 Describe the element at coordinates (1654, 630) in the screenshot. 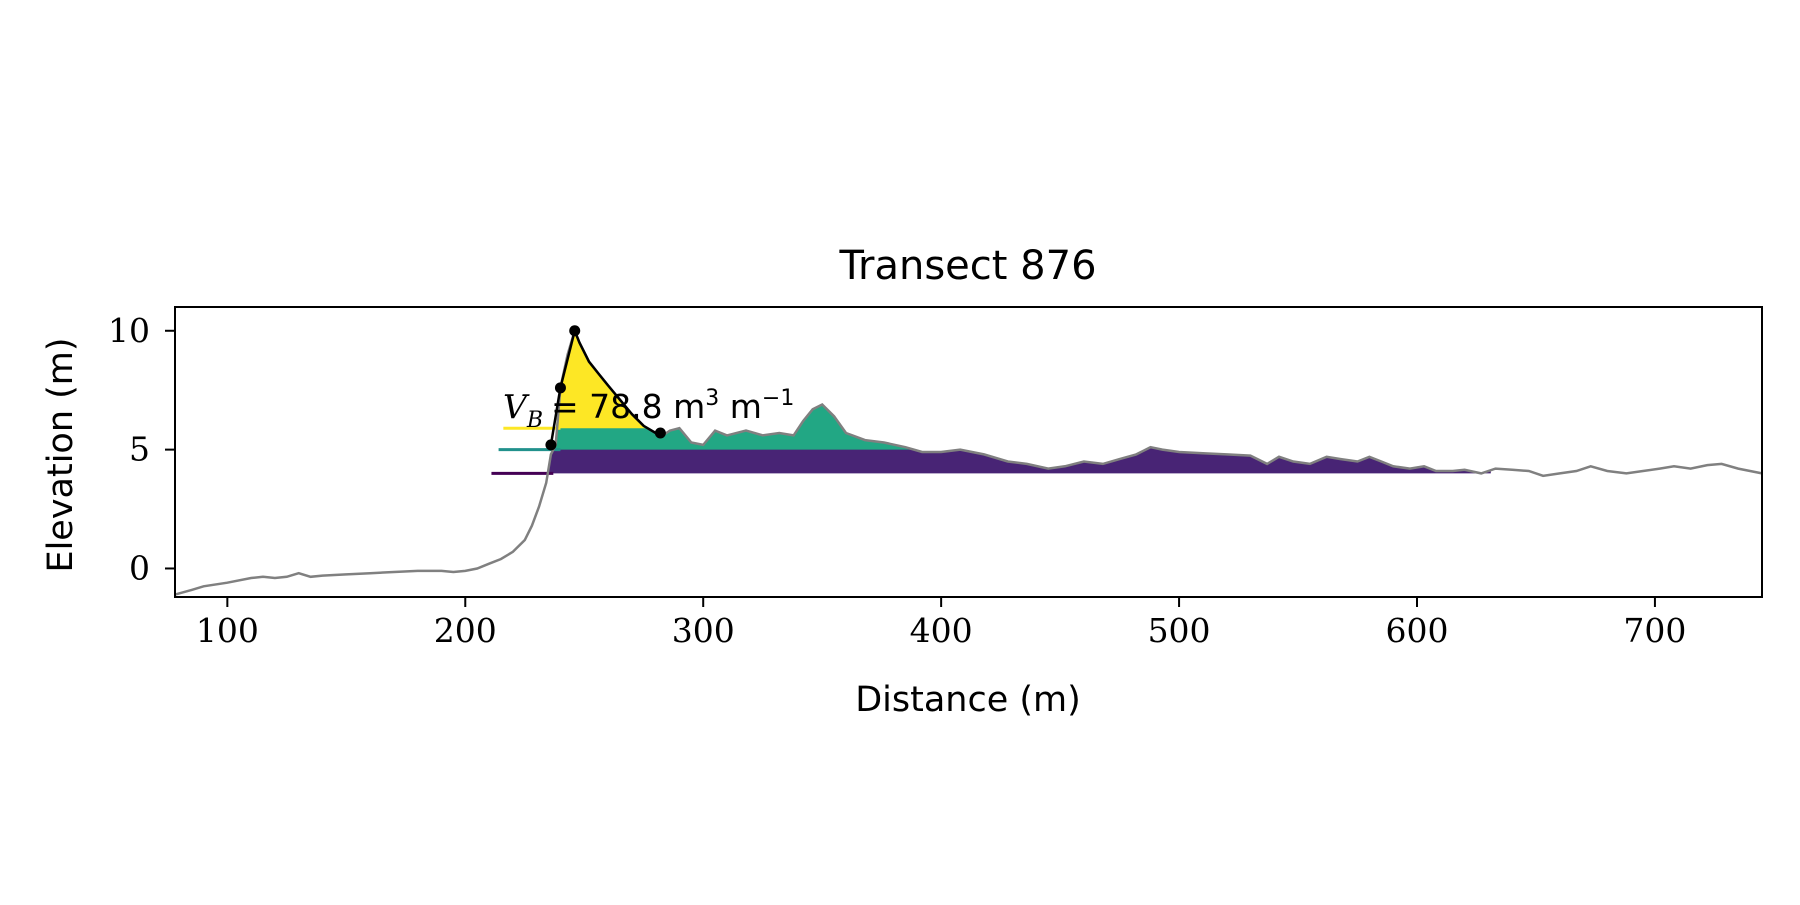

I see `x-tick-label: 700` at that location.